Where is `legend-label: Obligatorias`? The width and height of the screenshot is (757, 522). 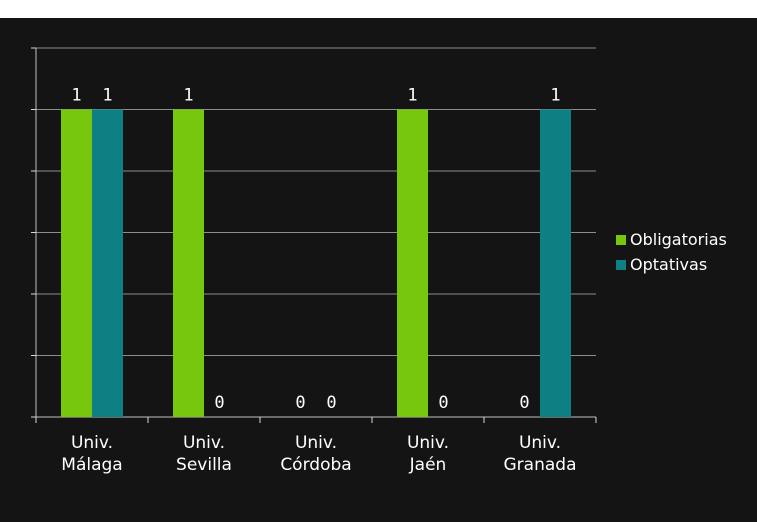
legend-label: Obligatorias is located at coordinates (678, 239).